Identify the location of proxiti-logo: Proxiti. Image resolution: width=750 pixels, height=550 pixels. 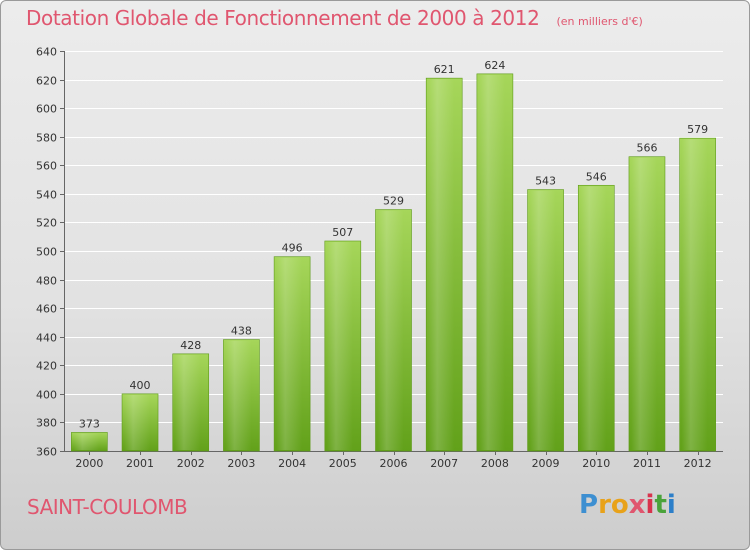
(627, 505).